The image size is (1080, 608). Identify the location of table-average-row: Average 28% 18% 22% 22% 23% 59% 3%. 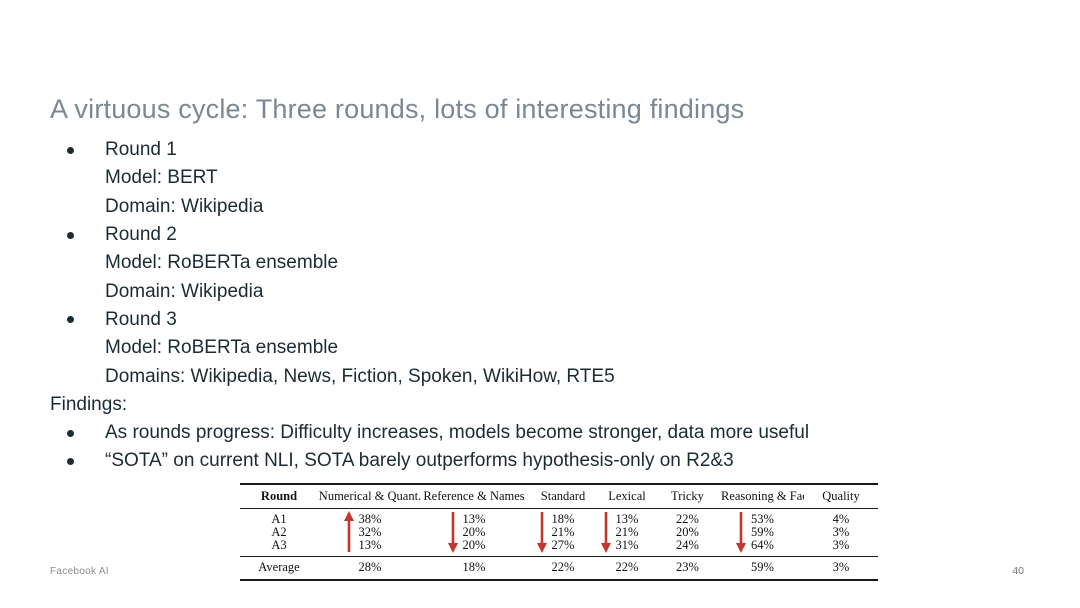
(559, 568).